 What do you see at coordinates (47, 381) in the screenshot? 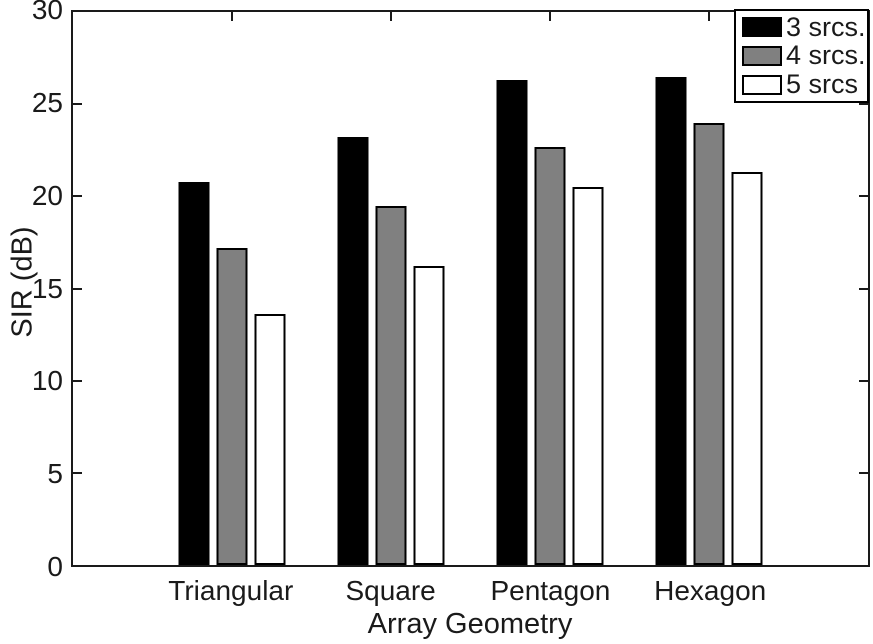
I see `y-tick-label: 10` at bounding box center [47, 381].